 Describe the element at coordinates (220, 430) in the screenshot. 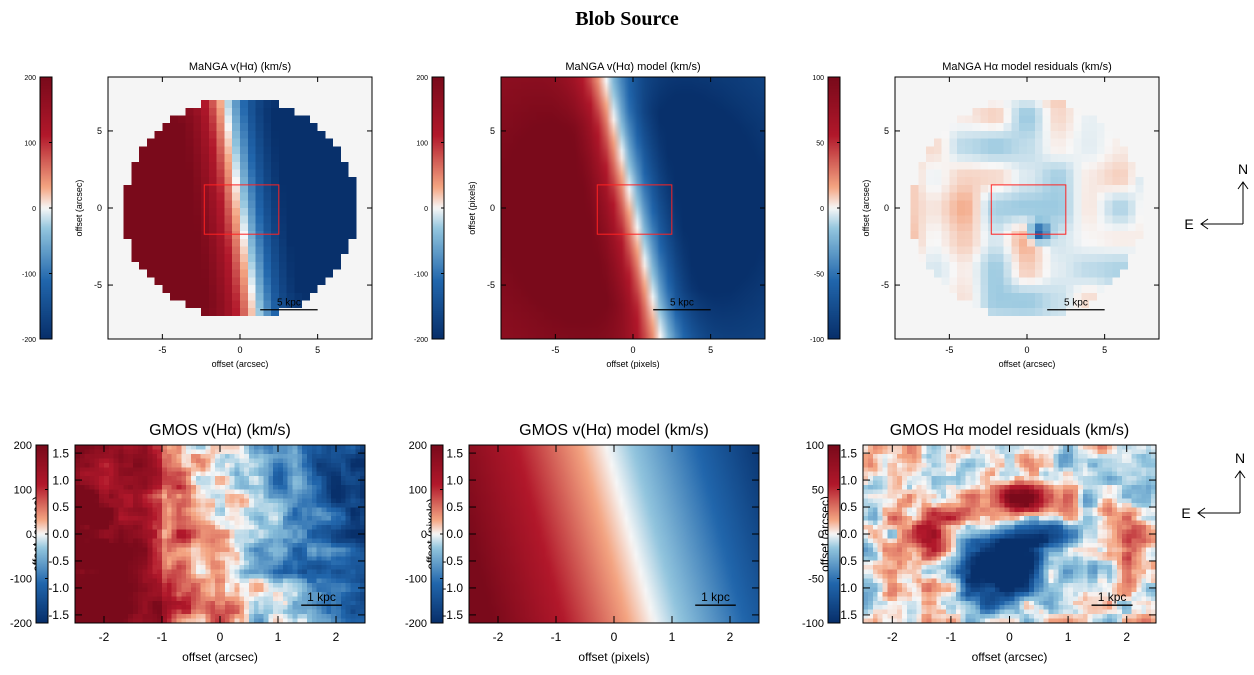

I see `panel-title: GMOS v(Hα) (km/s)` at that location.